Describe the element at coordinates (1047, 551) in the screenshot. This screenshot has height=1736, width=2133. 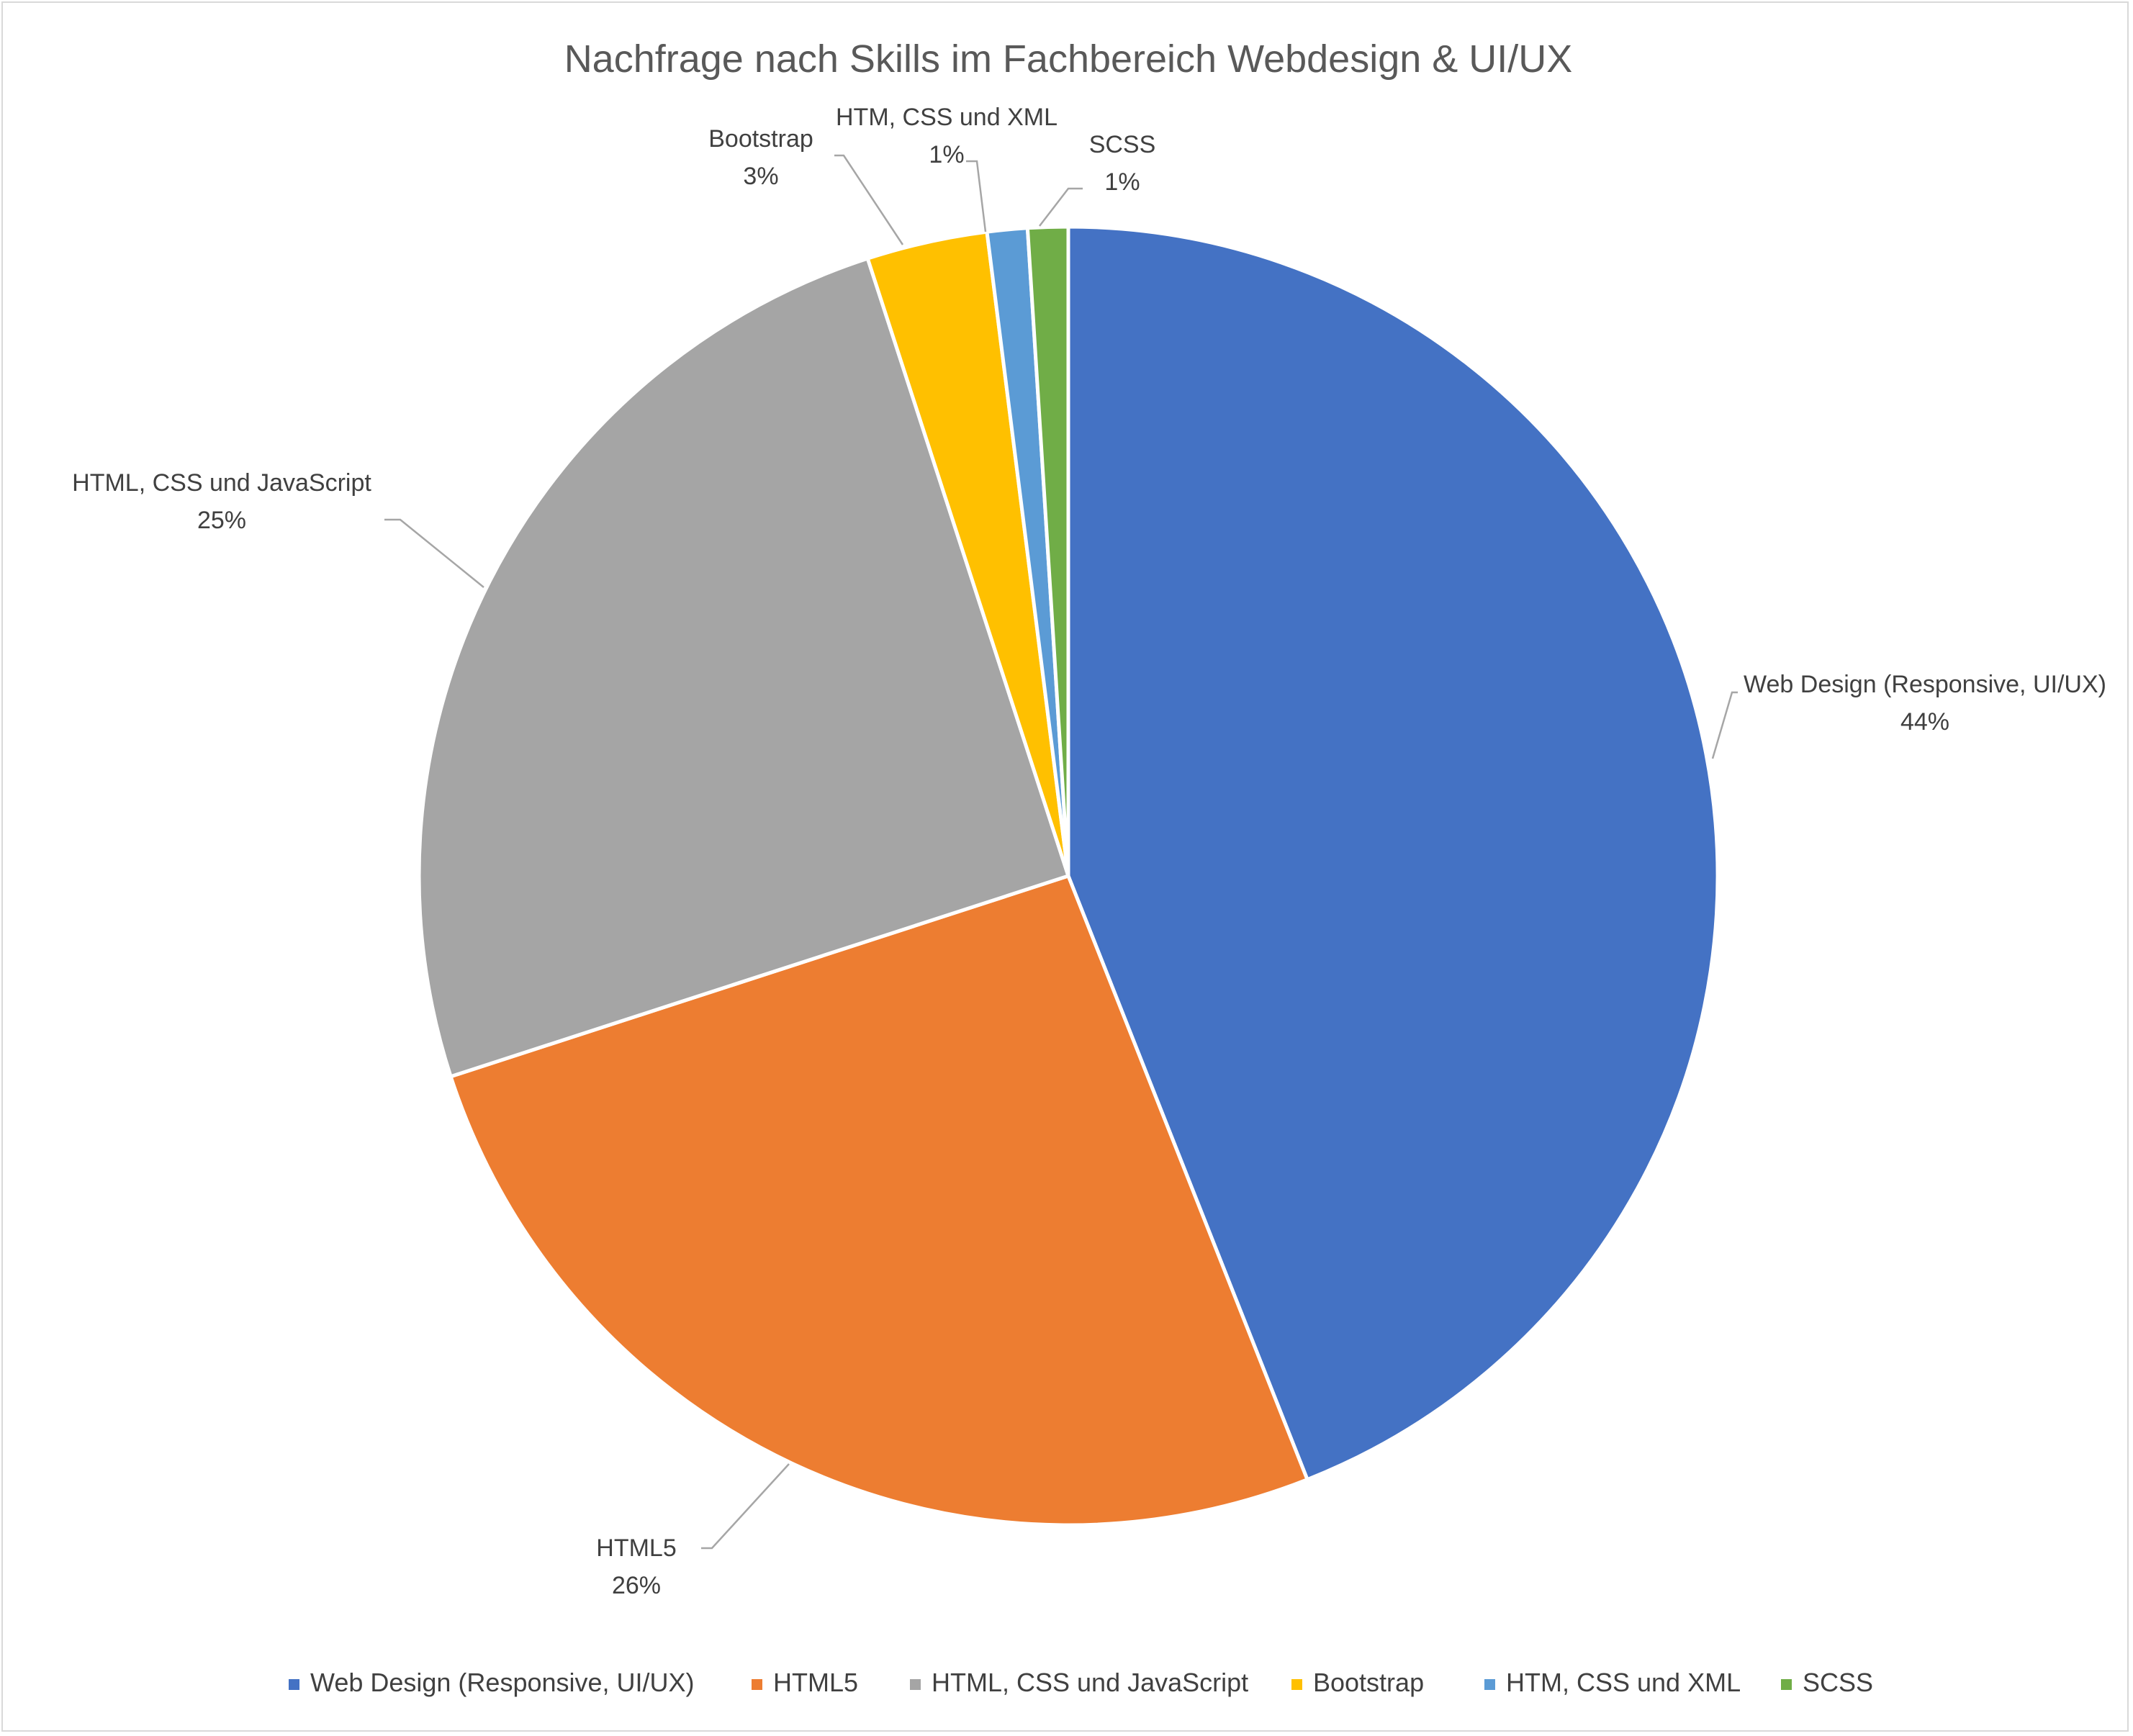
I see `pie-slice-scss` at that location.